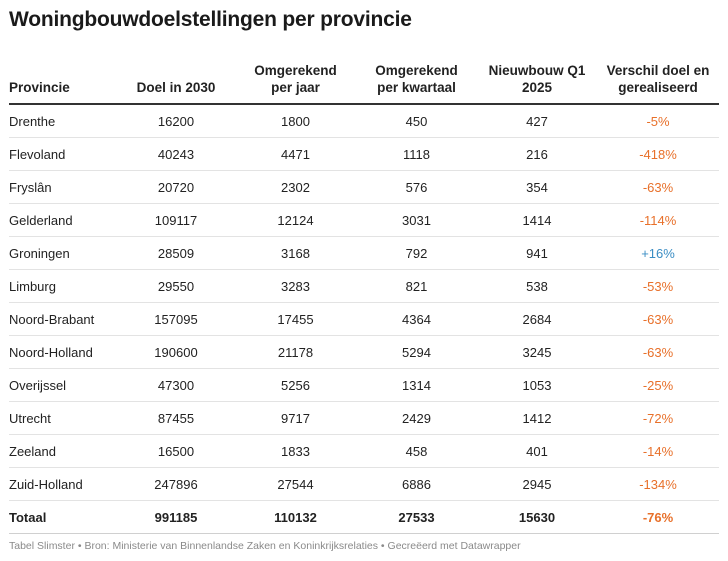 This screenshot has height=561, width=728. Describe the element at coordinates (537, 154) in the screenshot. I see `cell-new-build-q1: 216` at that location.